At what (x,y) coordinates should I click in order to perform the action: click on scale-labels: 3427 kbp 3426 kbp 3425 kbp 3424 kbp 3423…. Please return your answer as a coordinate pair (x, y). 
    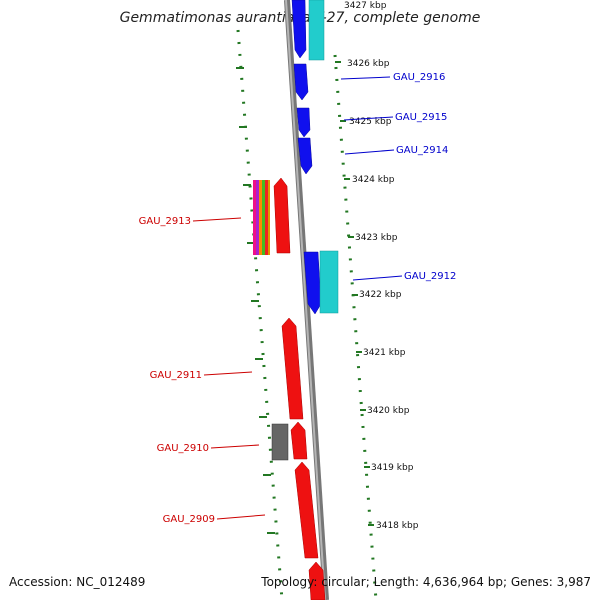
    Looking at the image, I should click on (381, 266).